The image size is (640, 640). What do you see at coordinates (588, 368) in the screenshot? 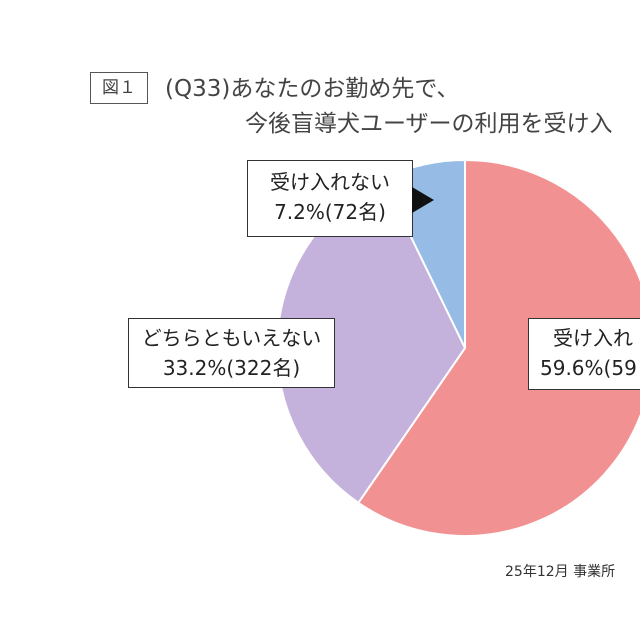
I see `slice-label-accept-value: 59.6%(59` at bounding box center [588, 368].